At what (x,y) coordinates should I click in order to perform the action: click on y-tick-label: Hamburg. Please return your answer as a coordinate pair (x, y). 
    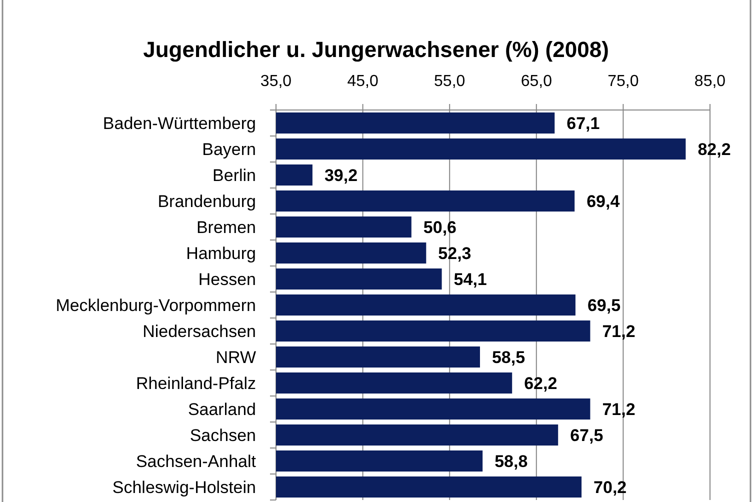
    Looking at the image, I should click on (221, 253).